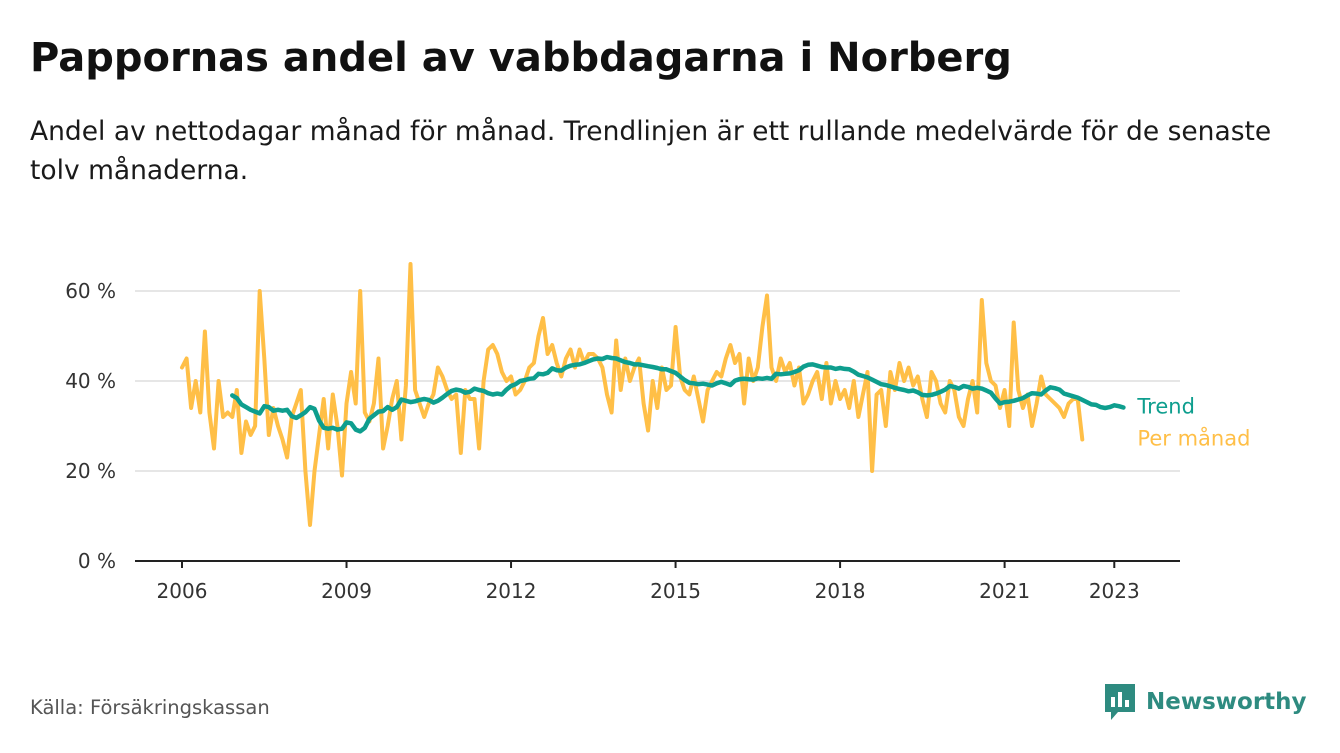 This screenshot has height=753, width=1340. What do you see at coordinates (1004, 591) in the screenshot?
I see `x-tick-label: 2021` at bounding box center [1004, 591].